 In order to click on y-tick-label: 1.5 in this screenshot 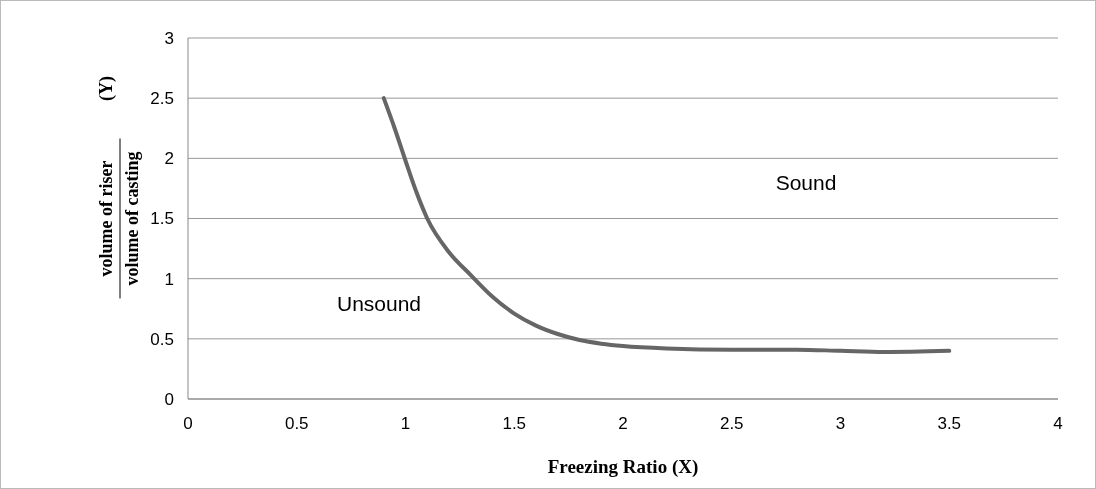, I will do `click(162, 219)`.